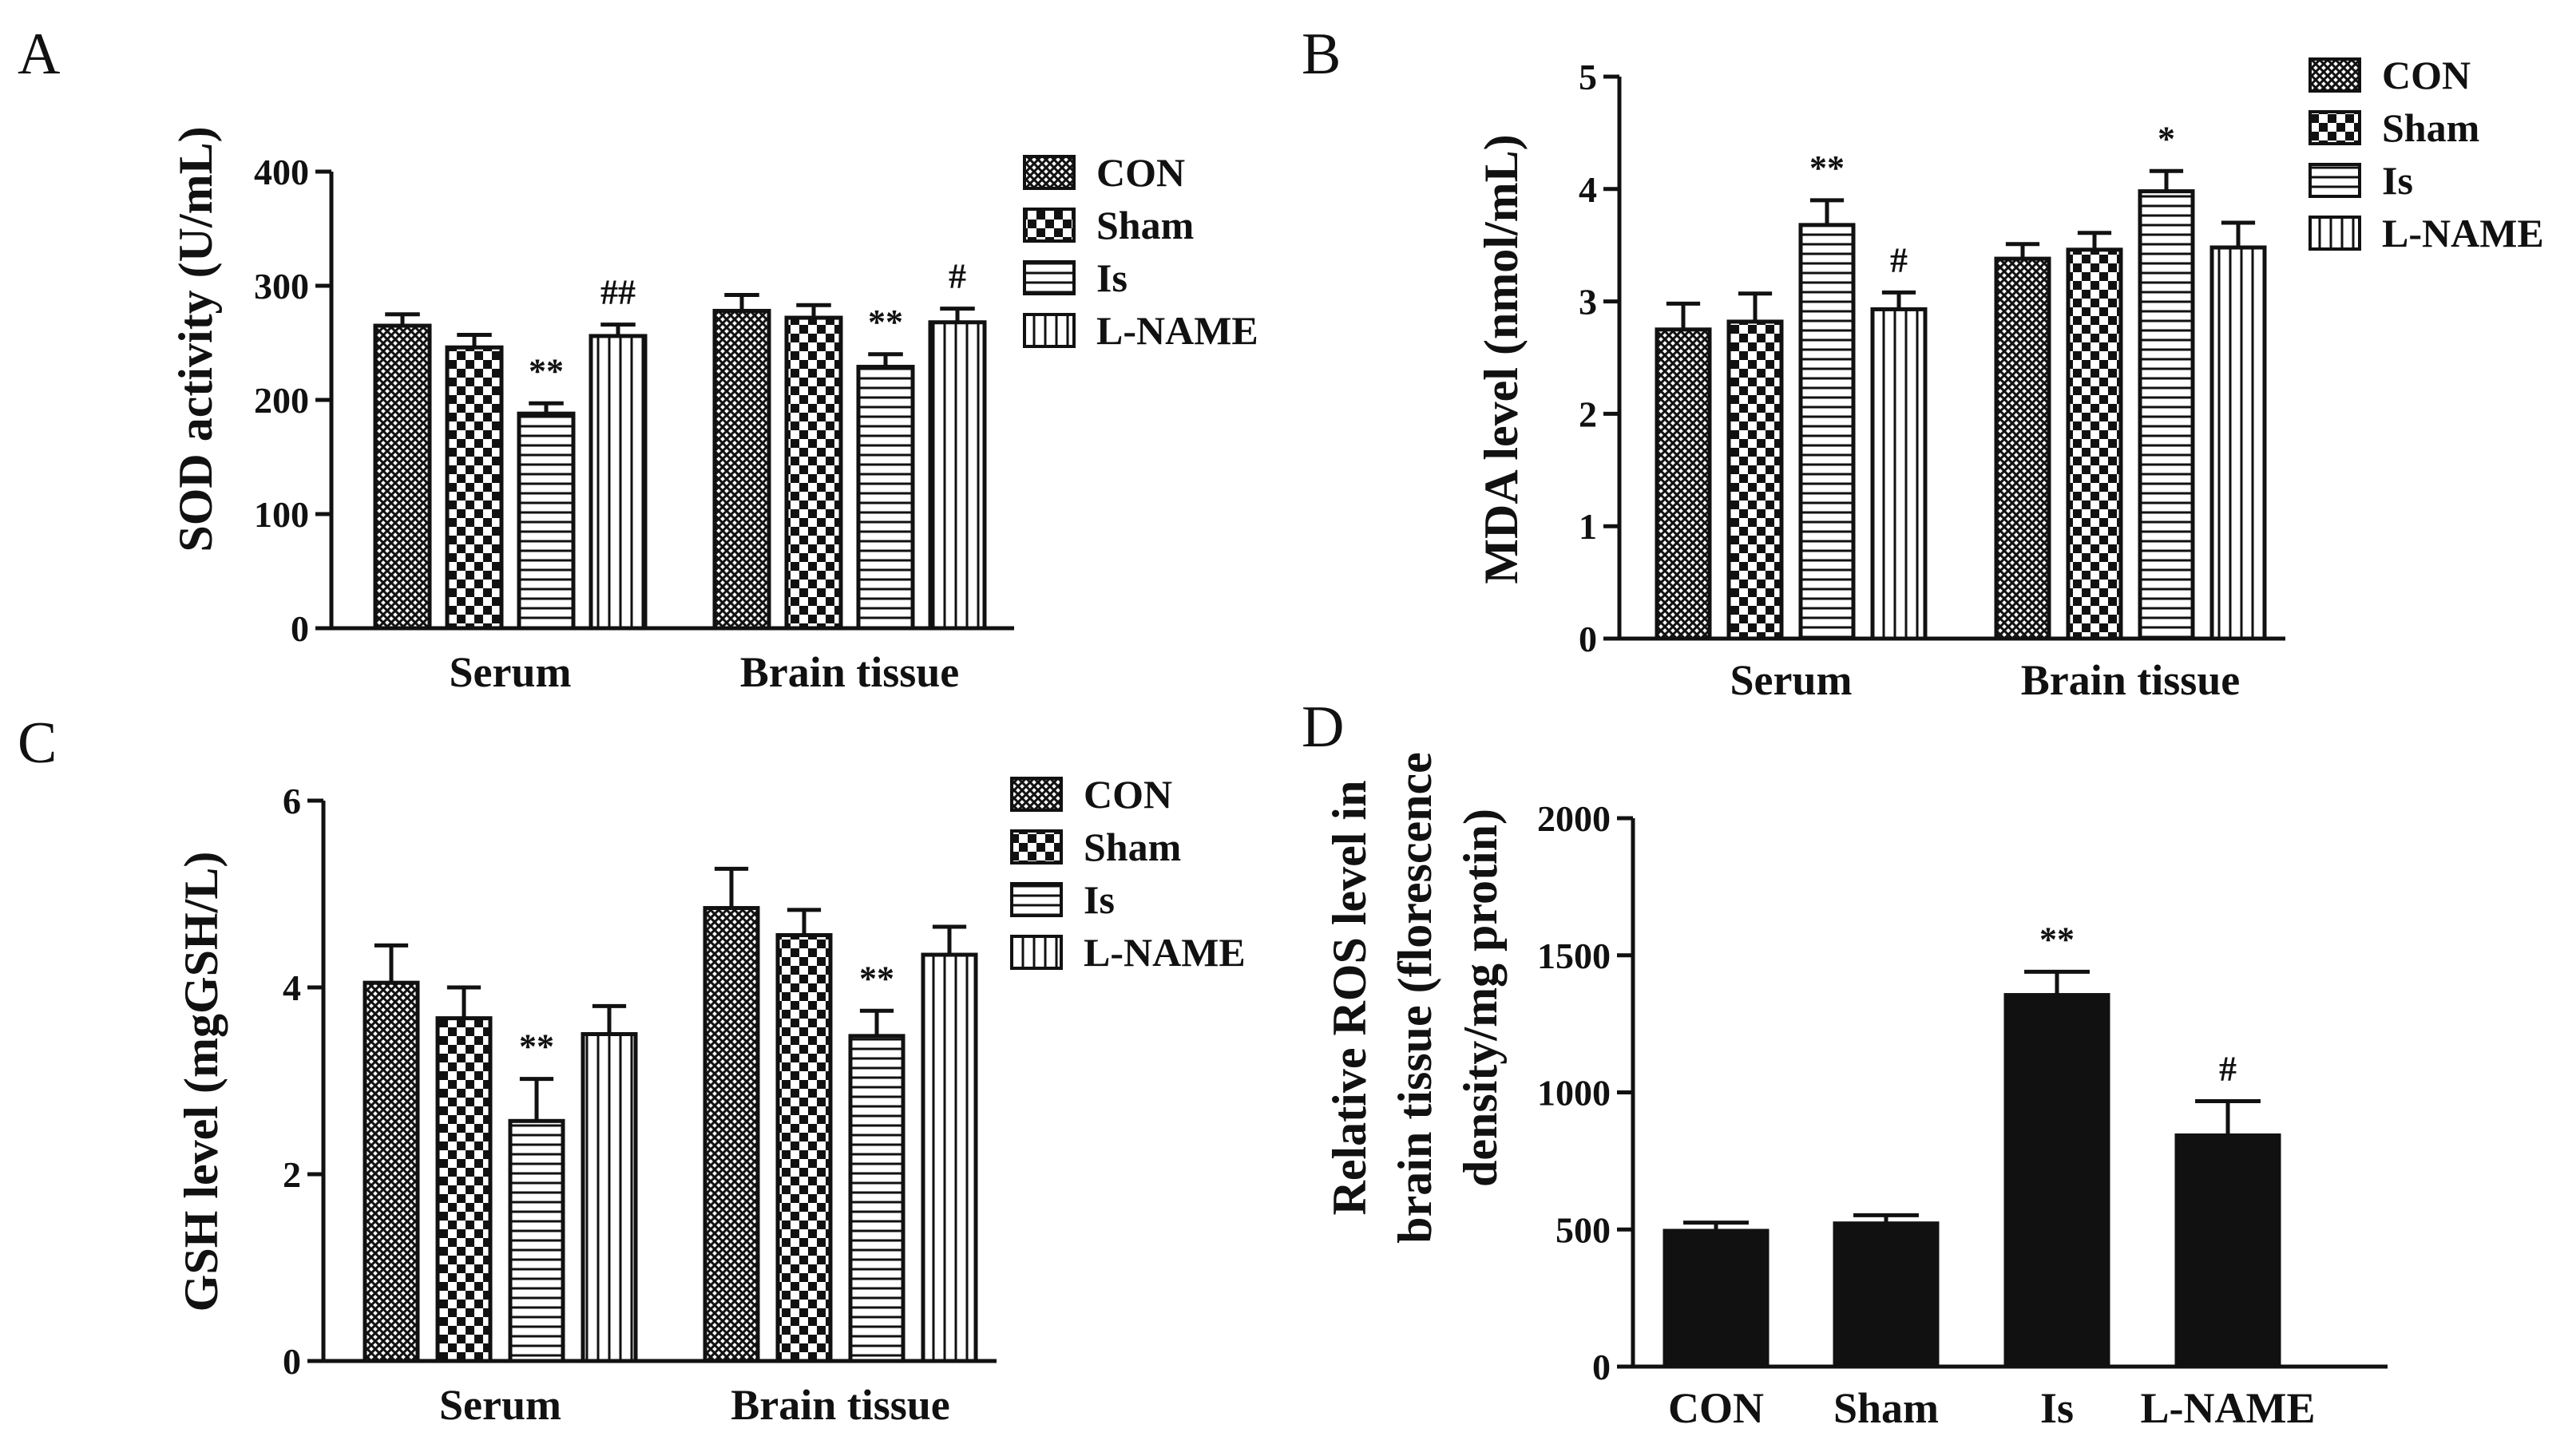 Image resolution: width=2576 pixels, height=1452 pixels. What do you see at coordinates (281, 514) in the screenshot?
I see `y-tick-label-a-100: 100` at bounding box center [281, 514].